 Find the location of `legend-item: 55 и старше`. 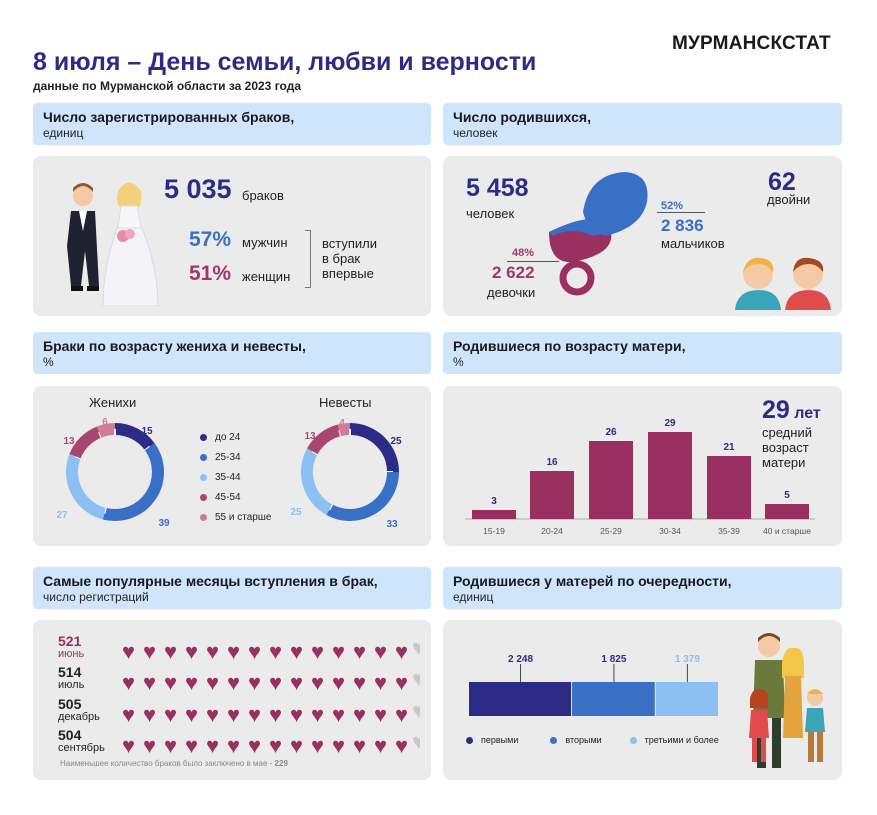

legend-item: 55 и старше is located at coordinates (235, 517).